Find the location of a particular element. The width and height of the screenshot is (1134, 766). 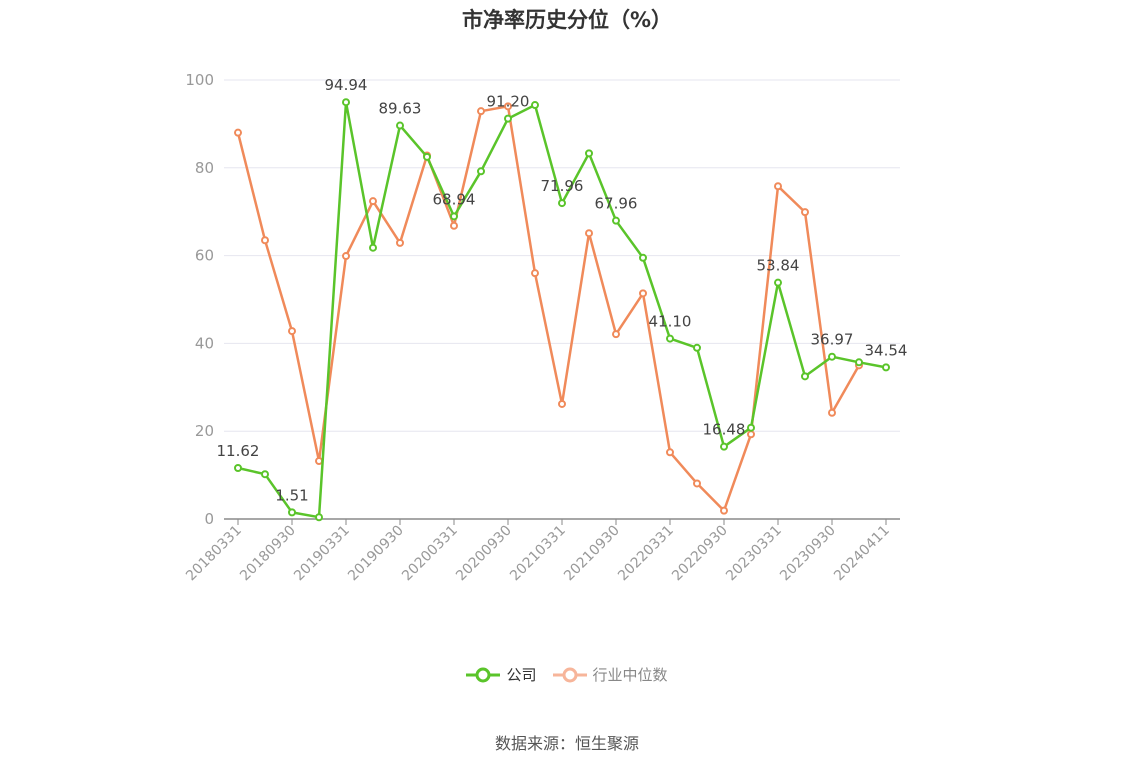

y-tick-label-100: 100 is located at coordinates (199, 80).